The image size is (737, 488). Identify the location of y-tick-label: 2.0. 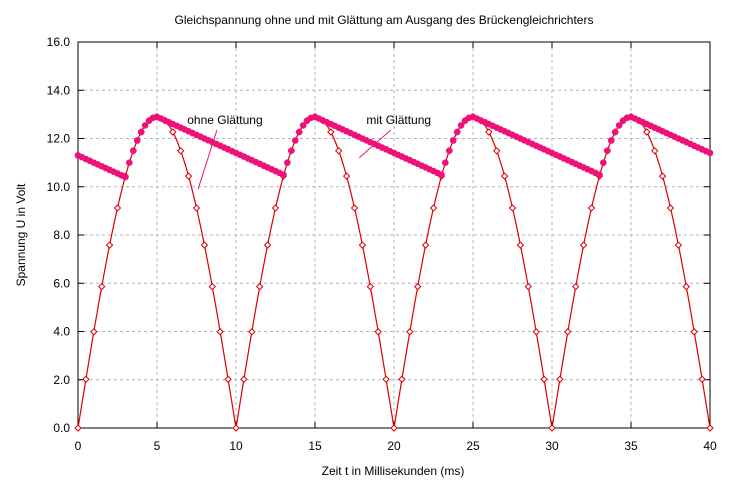
(61, 380).